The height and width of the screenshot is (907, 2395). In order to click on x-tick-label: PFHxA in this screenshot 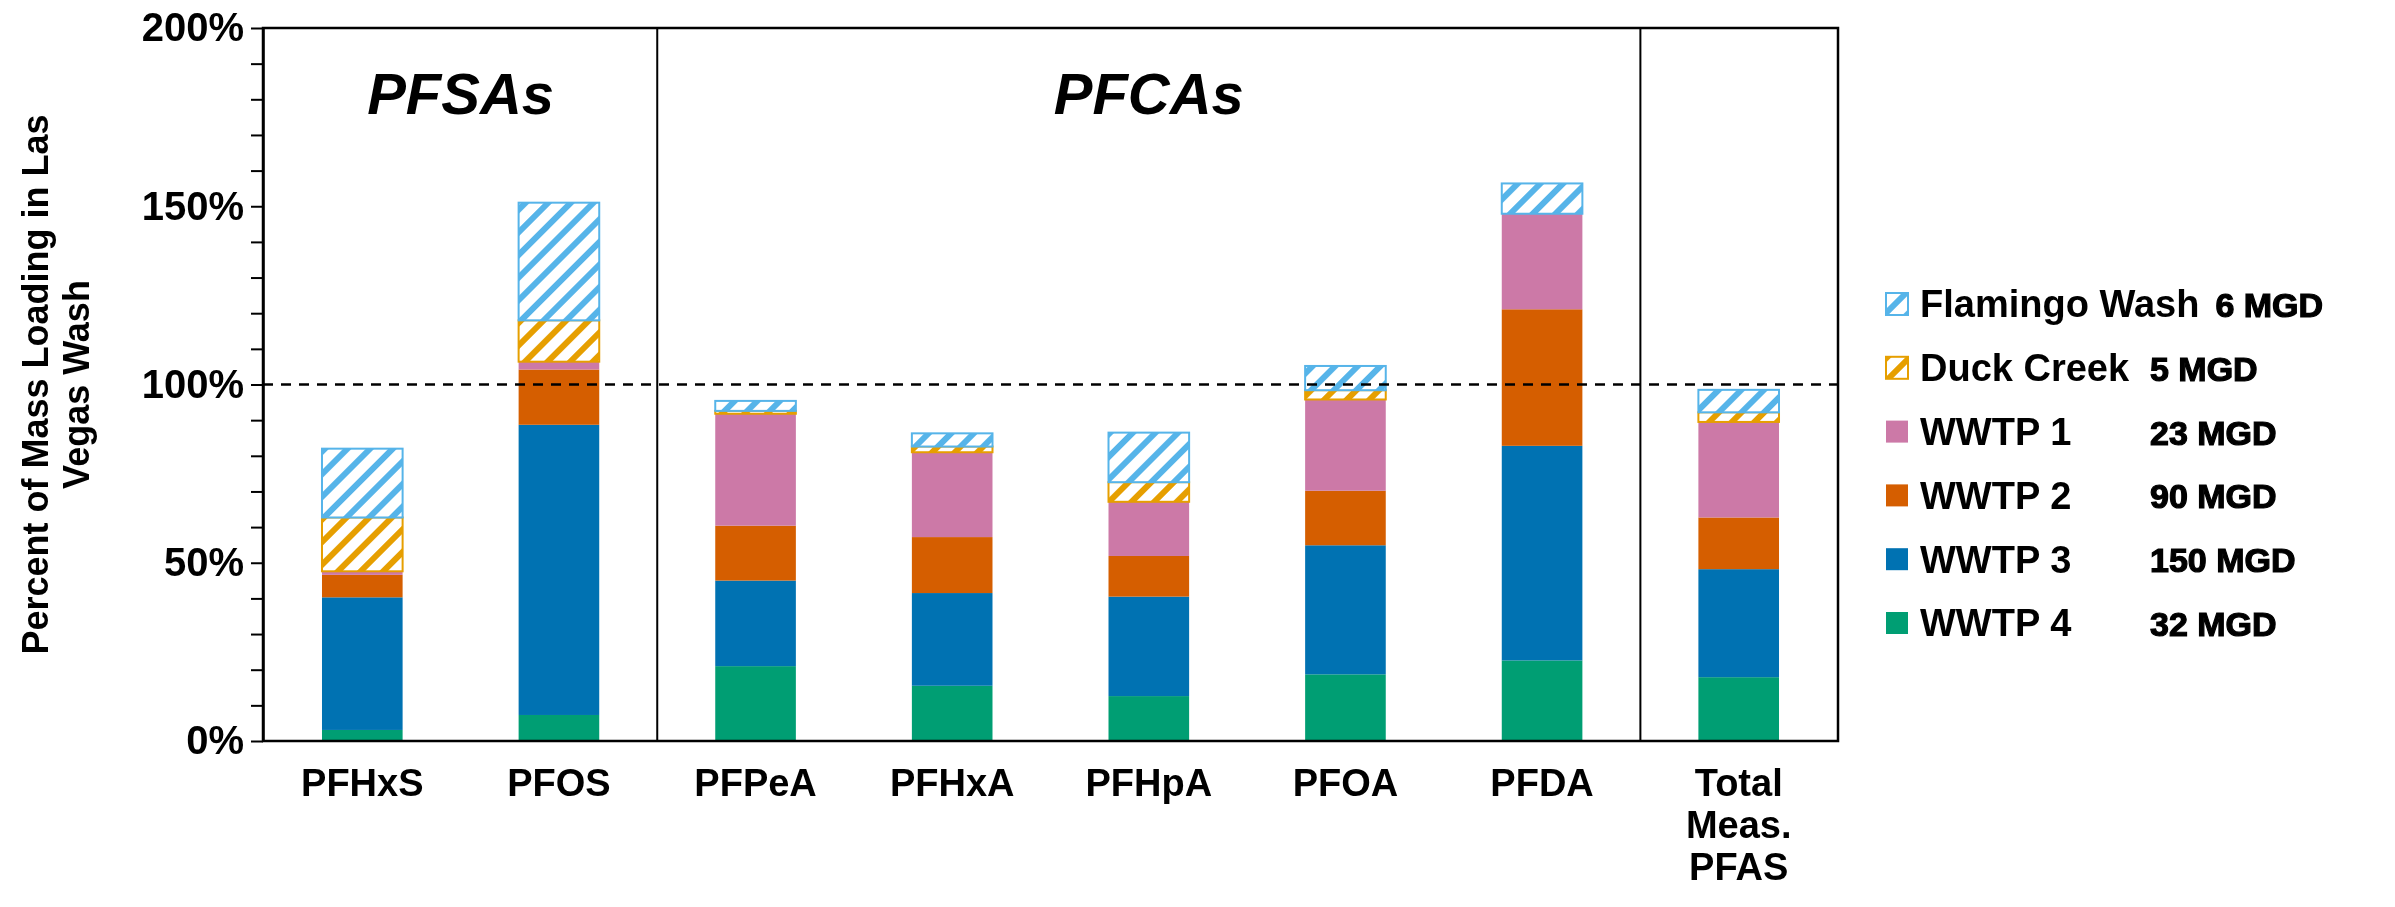, I will do `click(952, 783)`.